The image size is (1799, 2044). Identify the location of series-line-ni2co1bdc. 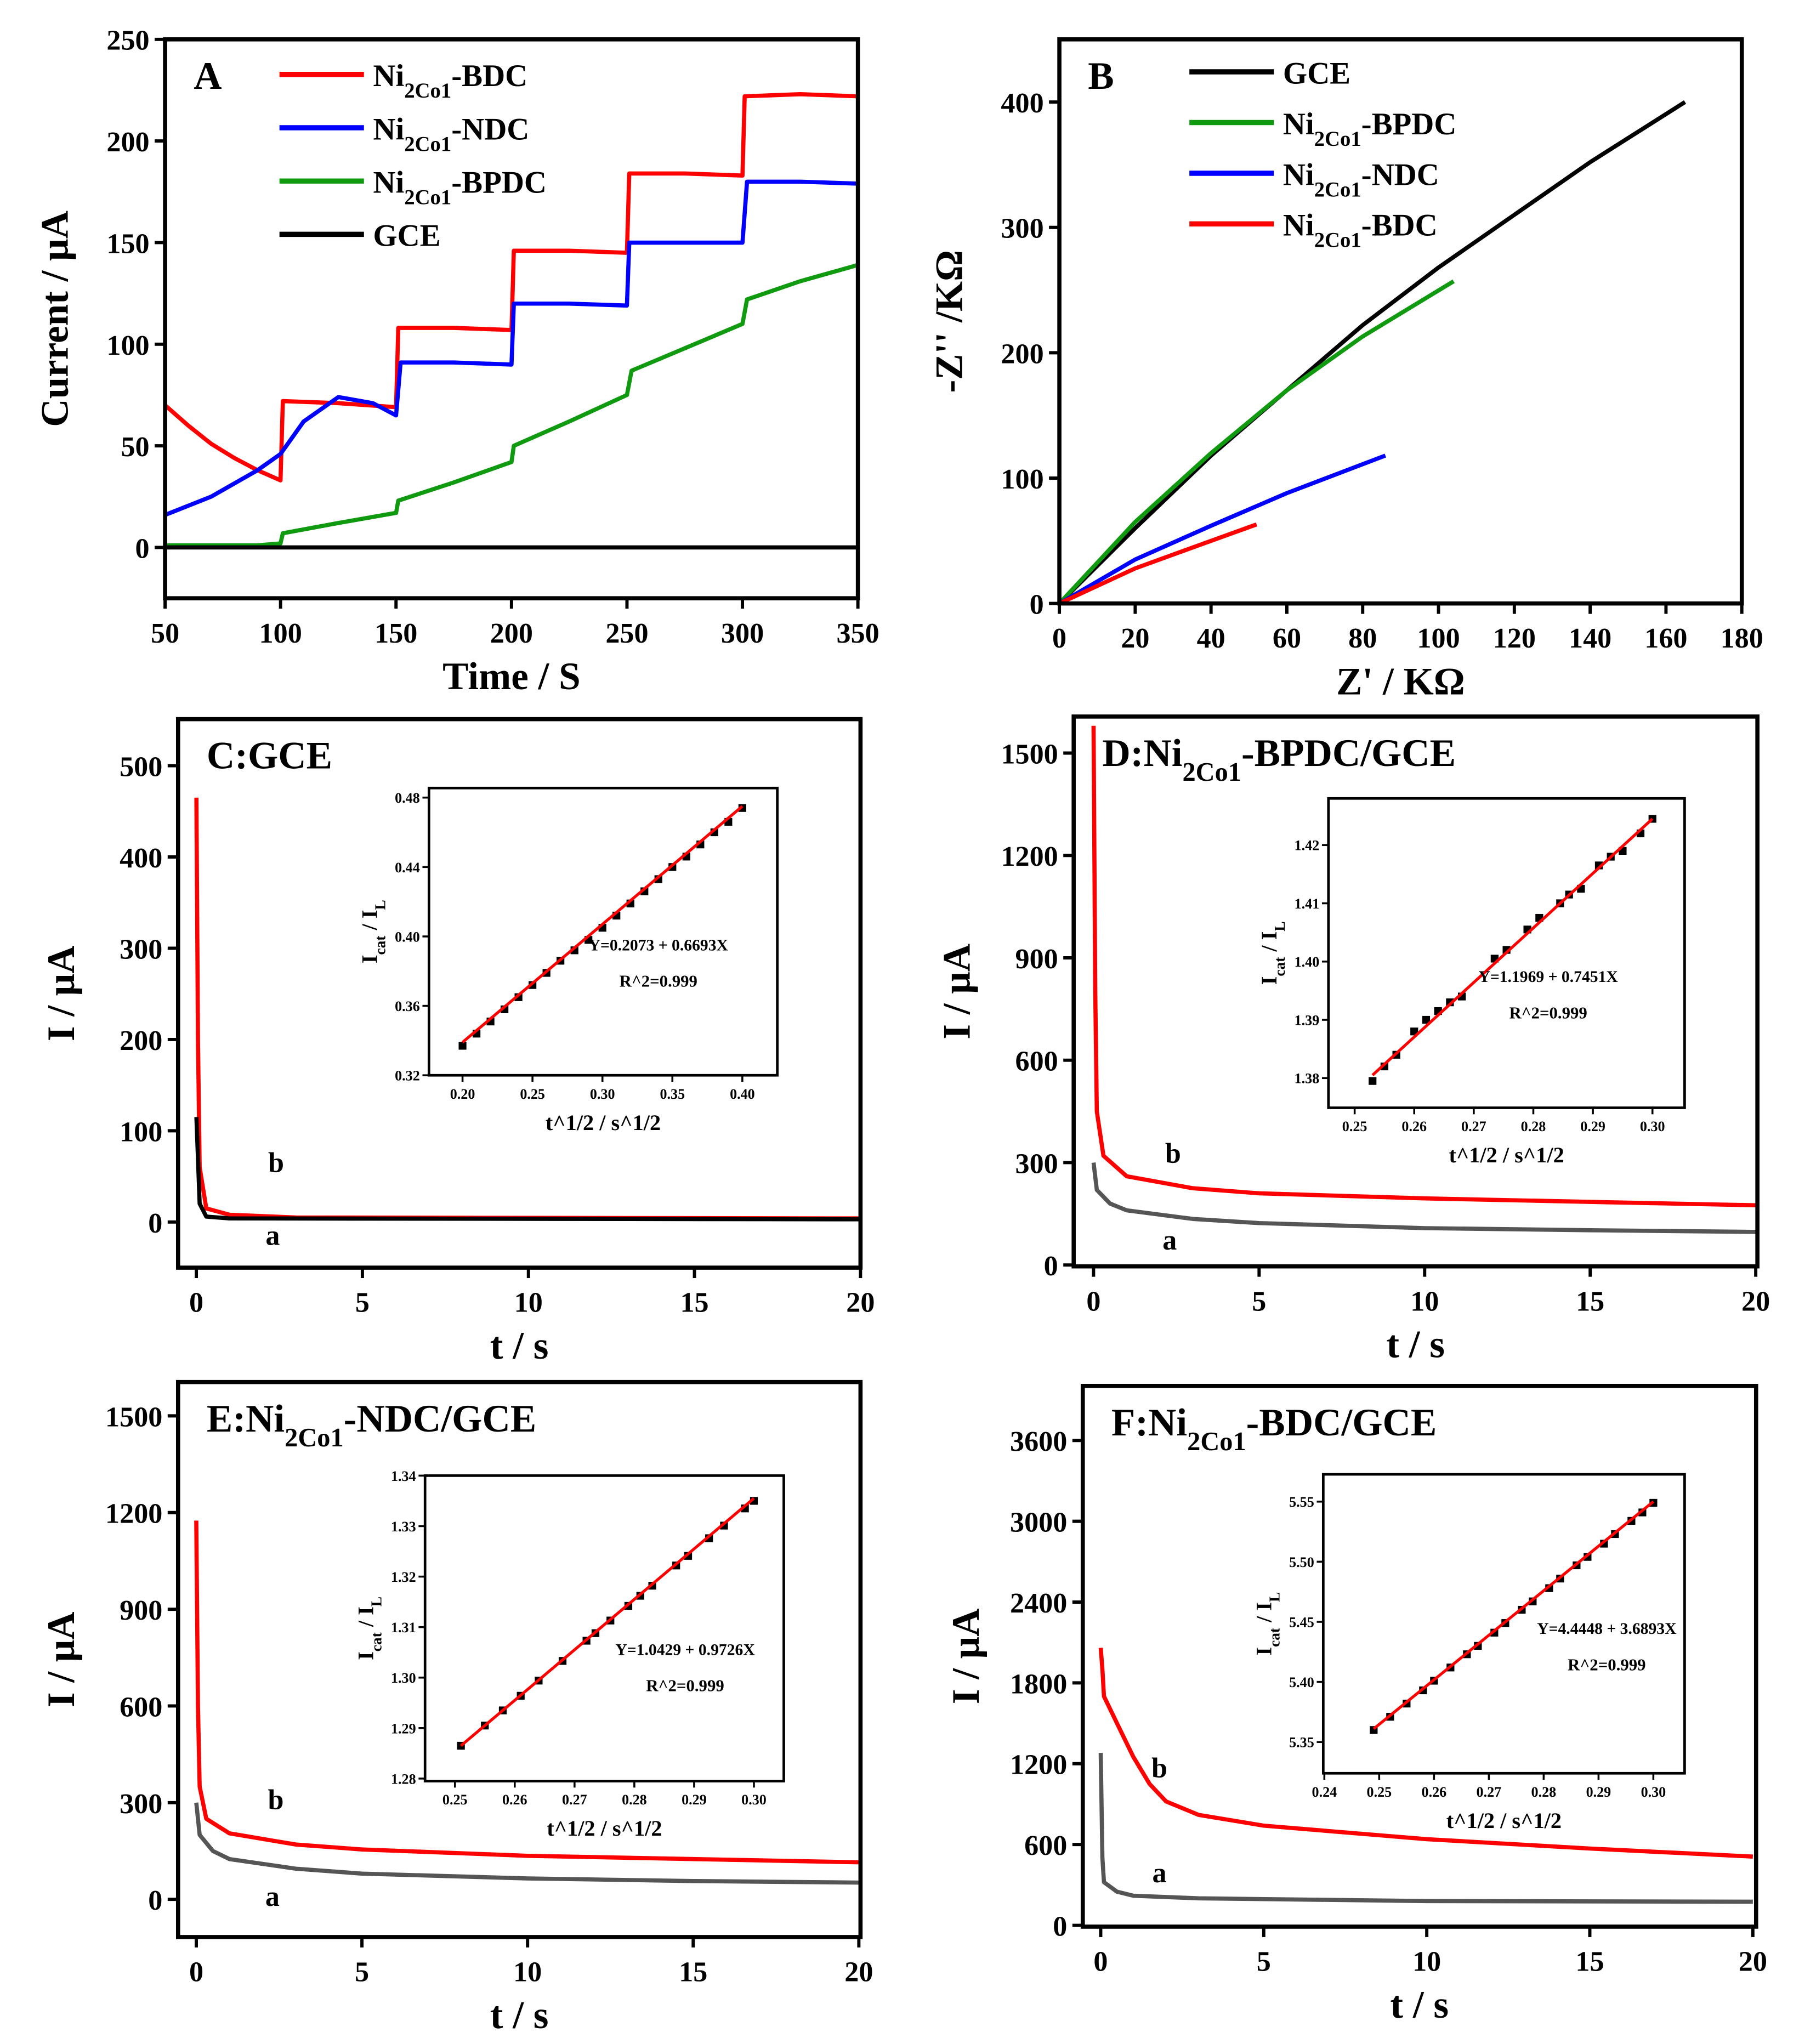
(1158, 563).